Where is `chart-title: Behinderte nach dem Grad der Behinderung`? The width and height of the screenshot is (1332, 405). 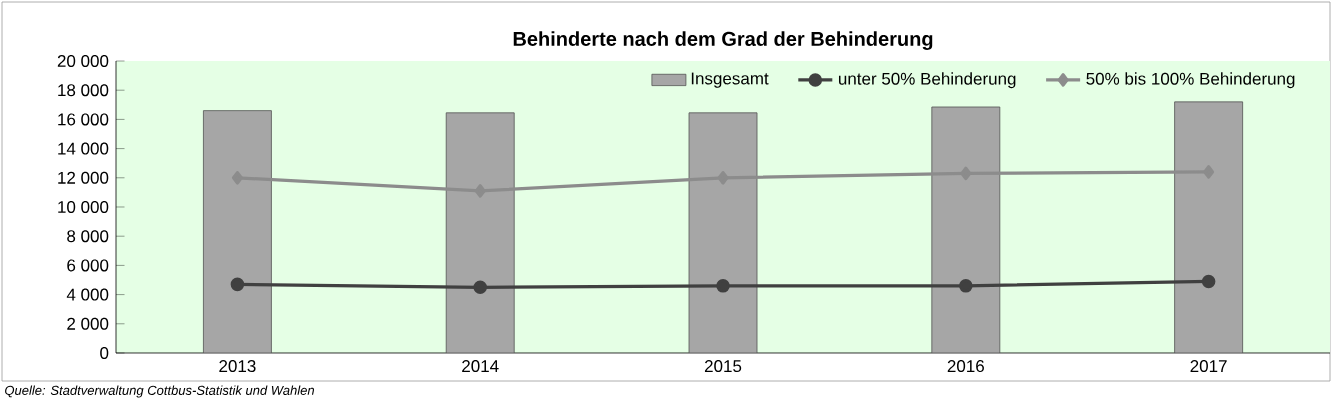
chart-title: Behinderte nach dem Grad der Behinderung is located at coordinates (723, 41).